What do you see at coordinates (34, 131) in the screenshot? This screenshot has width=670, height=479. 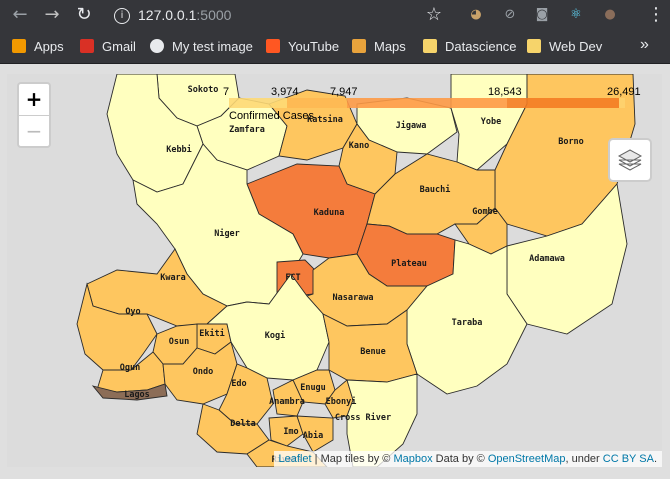 I see `zoom-out-button: −` at bounding box center [34, 131].